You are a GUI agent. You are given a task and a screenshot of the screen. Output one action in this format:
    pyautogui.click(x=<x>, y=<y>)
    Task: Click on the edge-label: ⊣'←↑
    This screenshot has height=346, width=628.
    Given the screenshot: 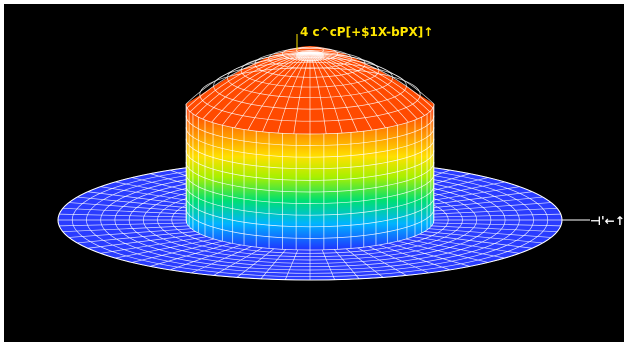 What is the action you would take?
    pyautogui.click(x=607, y=221)
    